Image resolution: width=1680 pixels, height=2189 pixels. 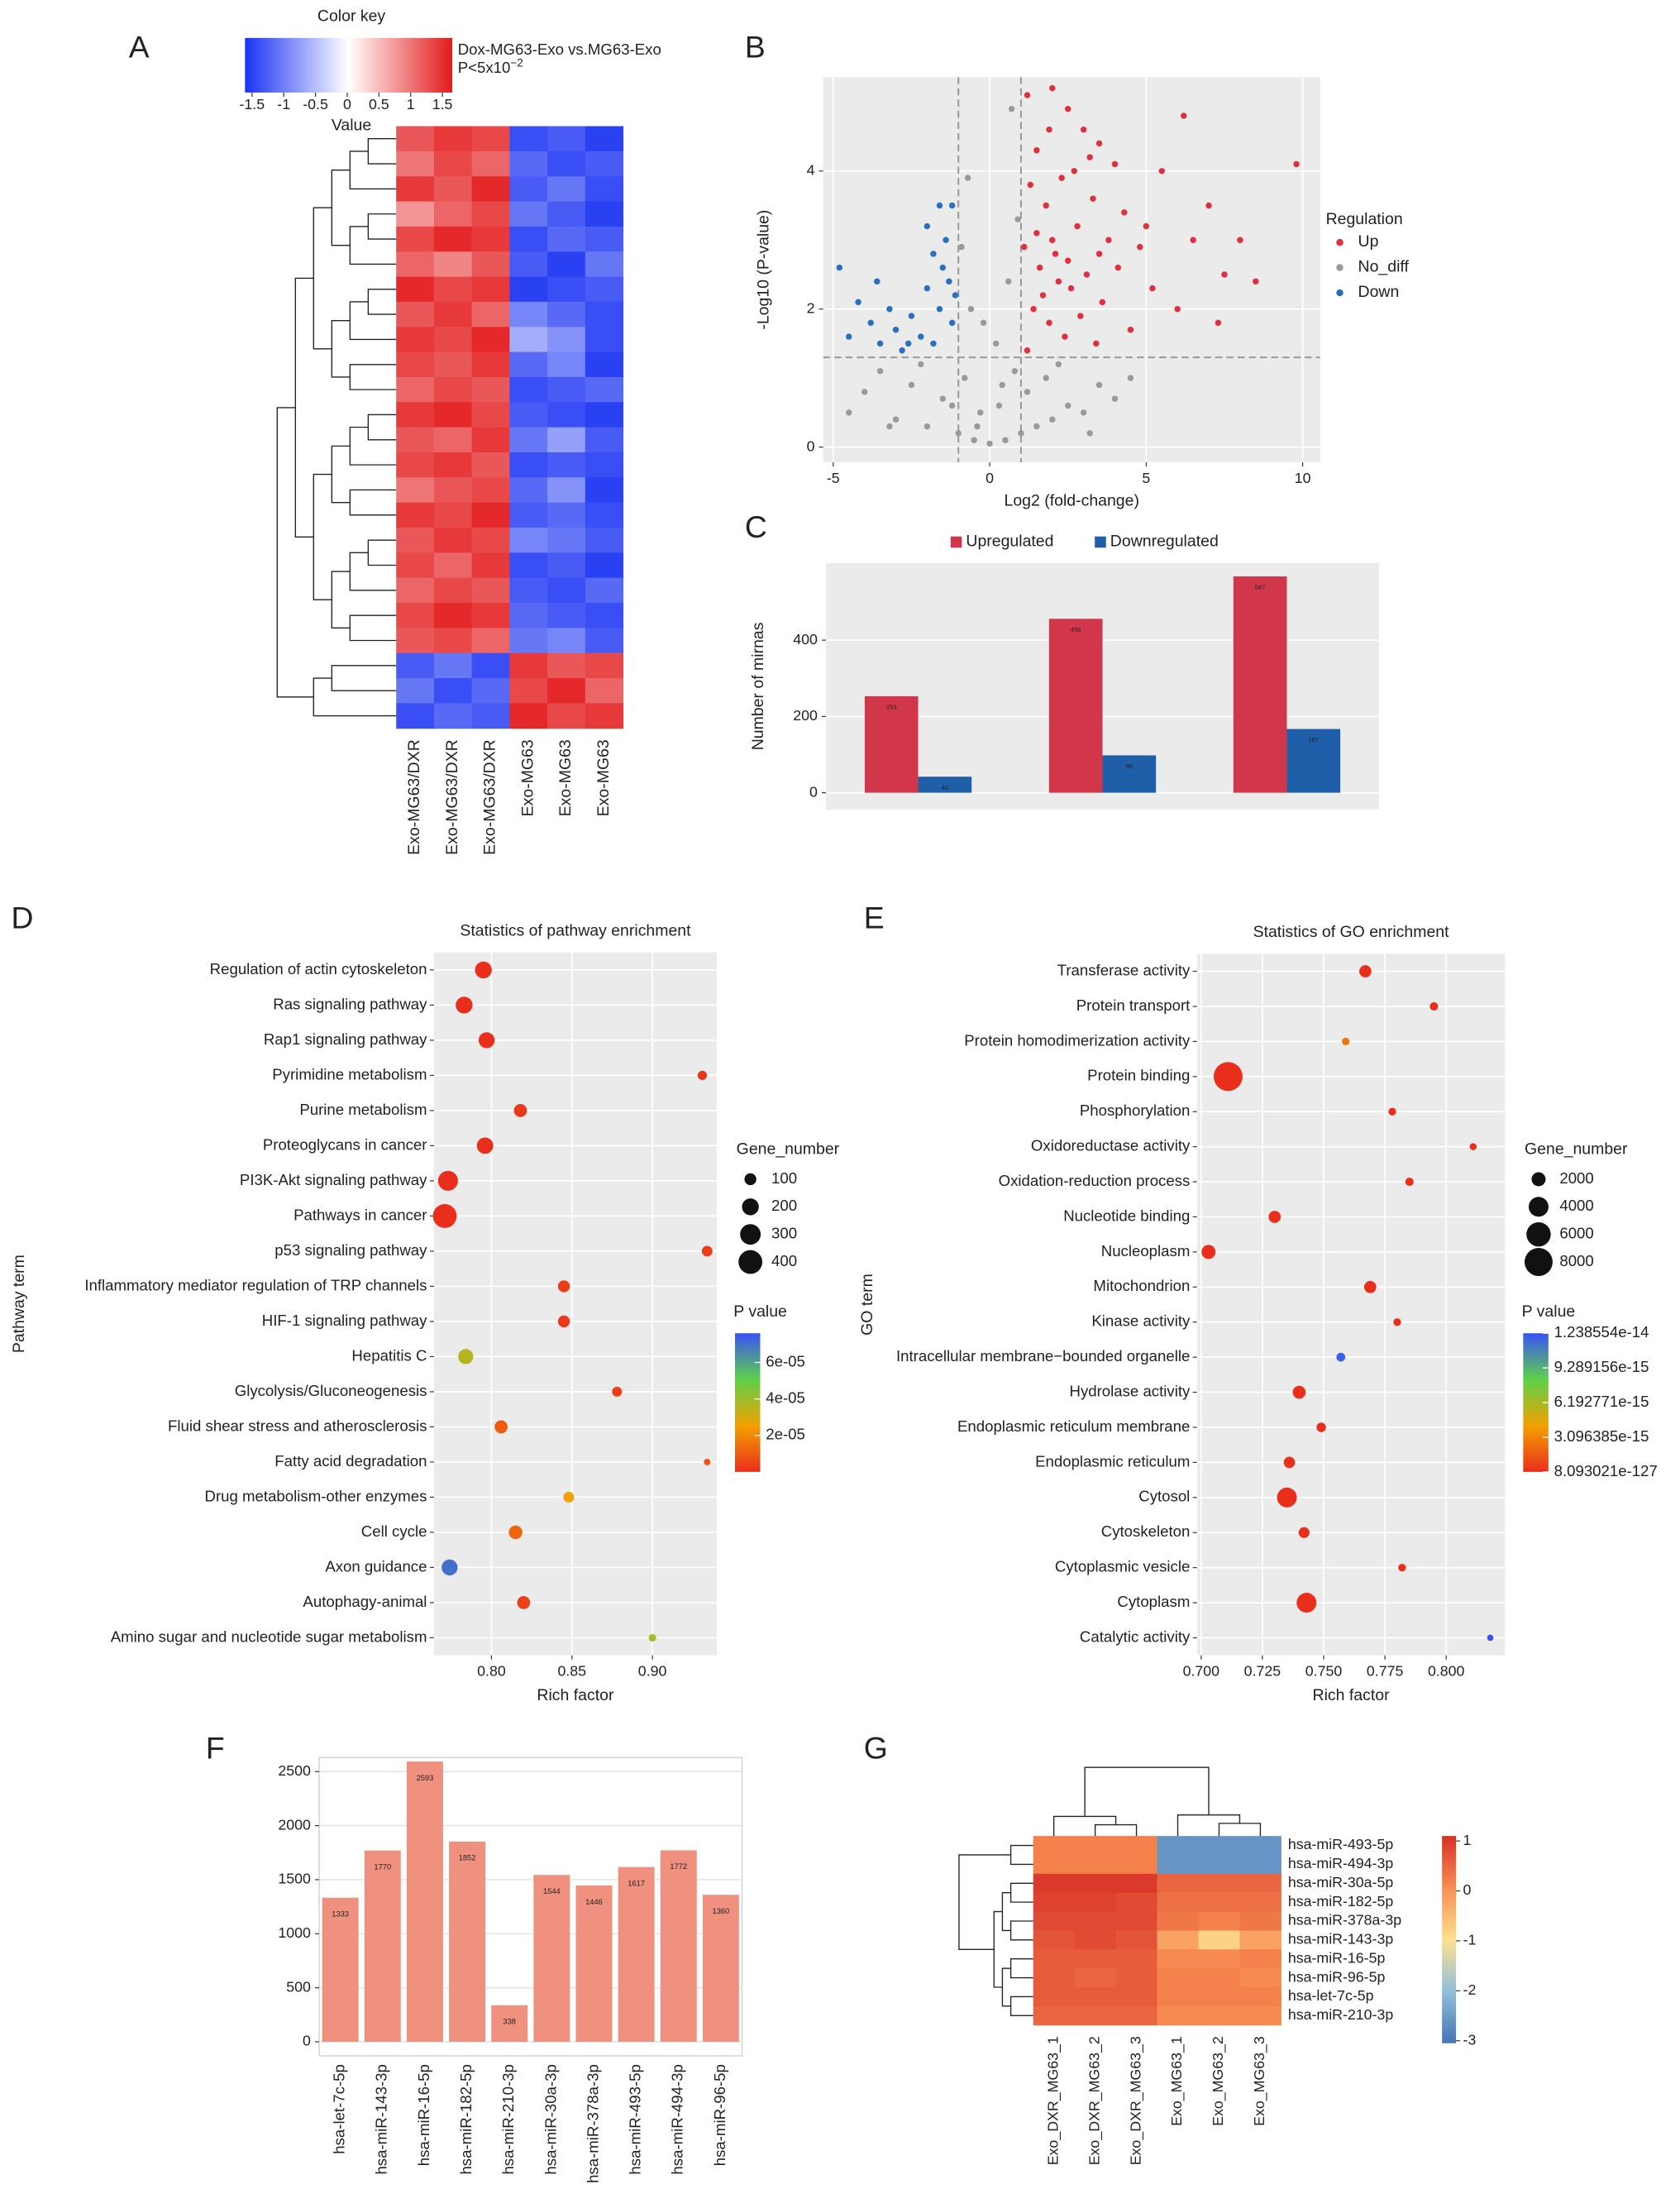 I want to click on color-key-tick-label: 0.5, so click(x=379, y=104).